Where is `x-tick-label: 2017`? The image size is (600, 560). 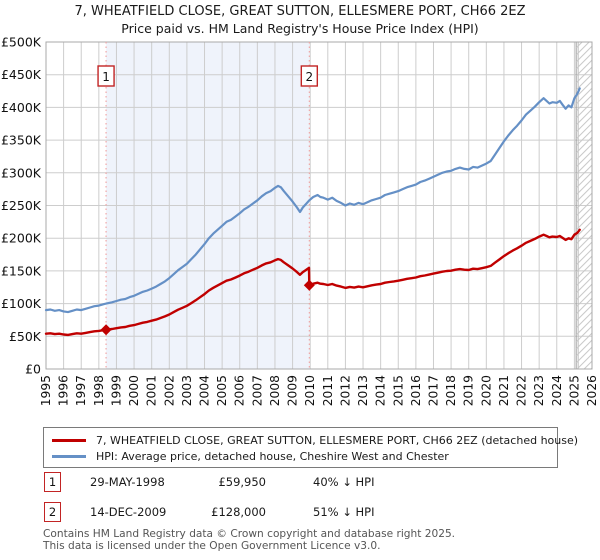 x-tick-label: 2017 is located at coordinates (433, 390).